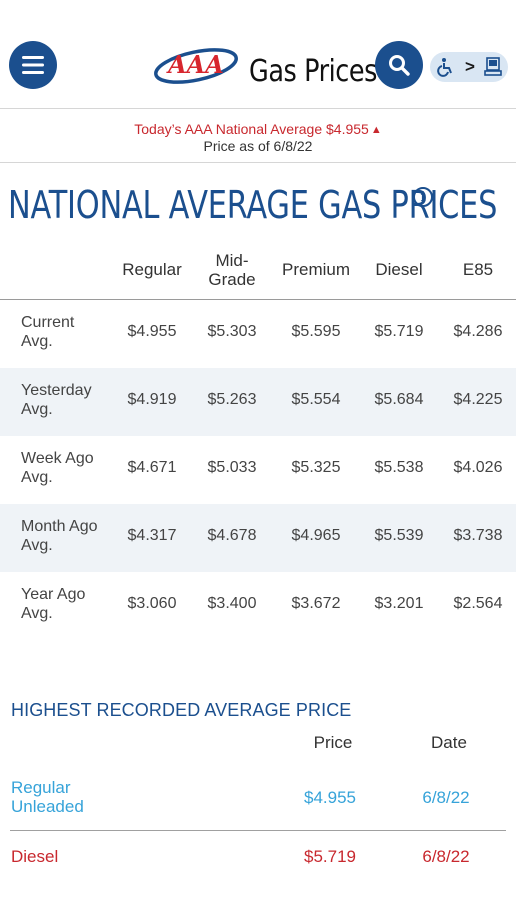 This screenshot has width=516, height=900. Describe the element at coordinates (251, 129) in the screenshot. I see `national-average-link: Today’s AAA National Average $4.955` at that location.